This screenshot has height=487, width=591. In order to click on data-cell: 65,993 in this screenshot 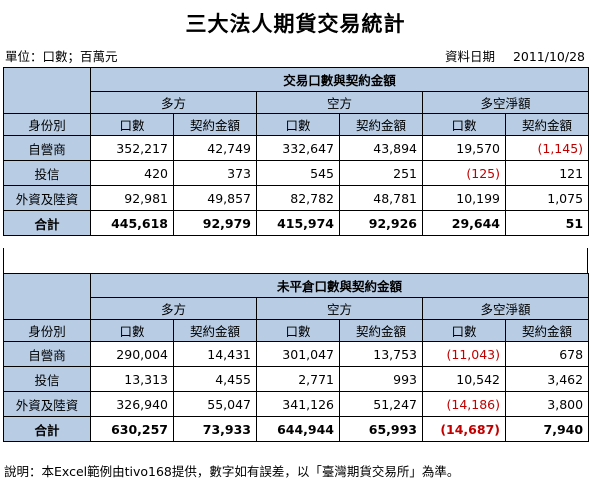, I will do `click(381, 429)`.